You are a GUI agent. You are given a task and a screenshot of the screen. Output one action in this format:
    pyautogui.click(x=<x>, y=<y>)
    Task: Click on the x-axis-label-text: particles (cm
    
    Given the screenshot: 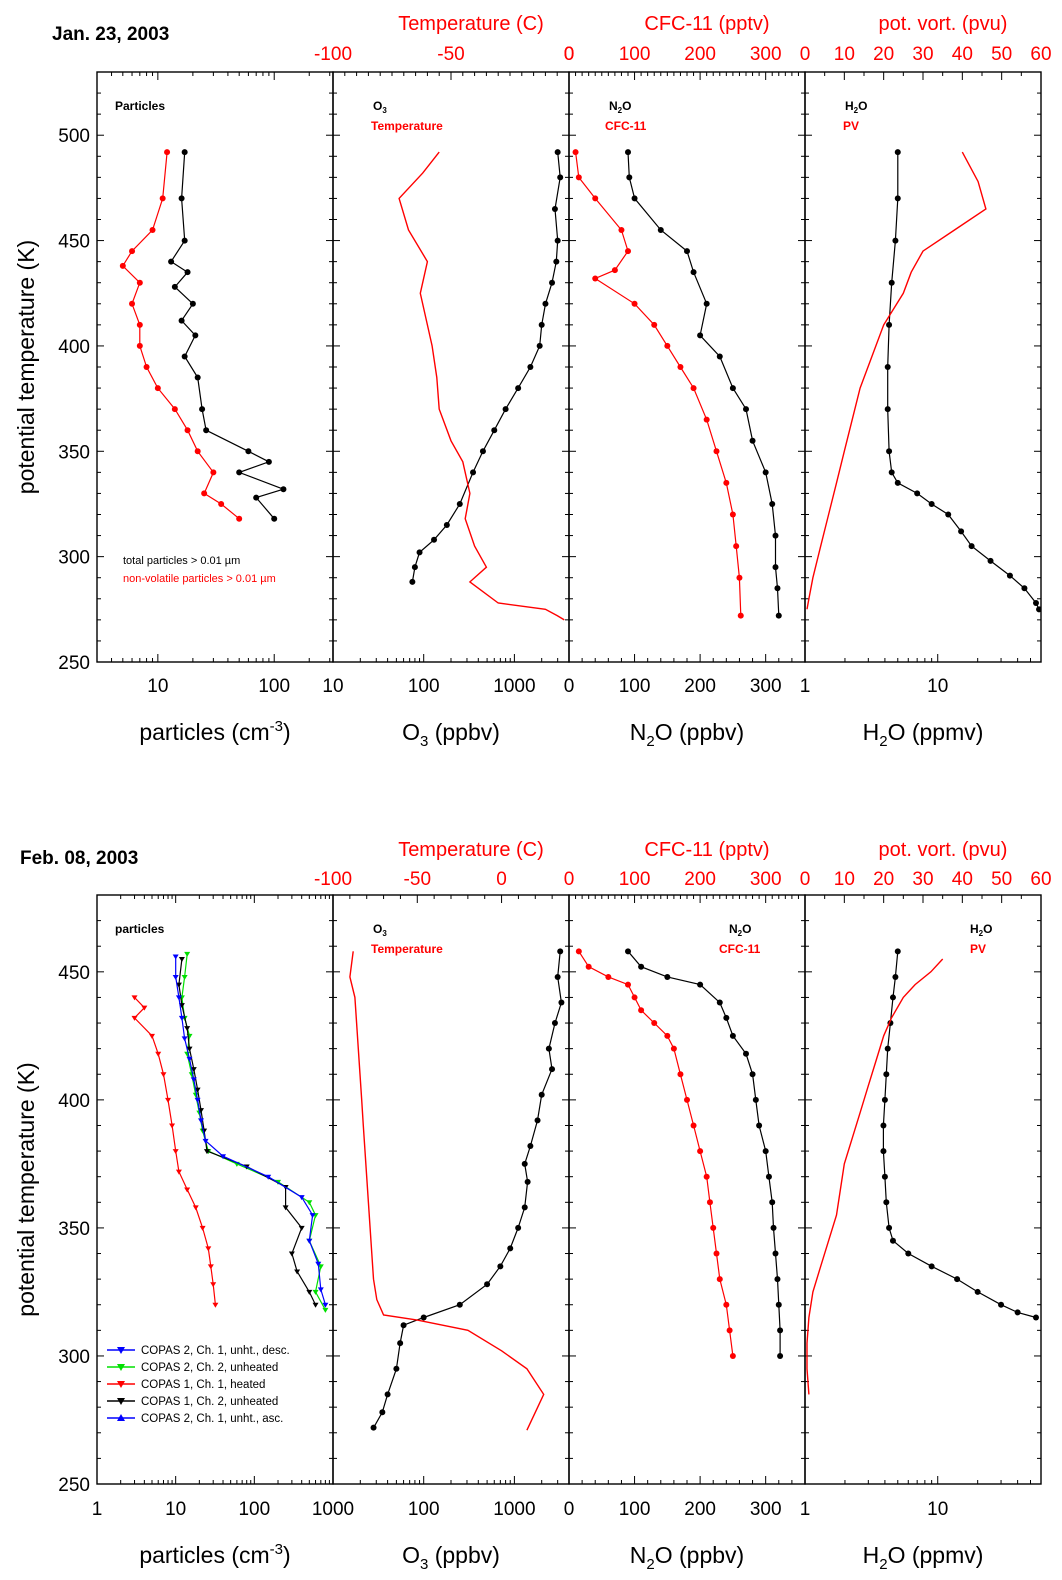 What is the action you would take?
    pyautogui.click(x=204, y=1555)
    